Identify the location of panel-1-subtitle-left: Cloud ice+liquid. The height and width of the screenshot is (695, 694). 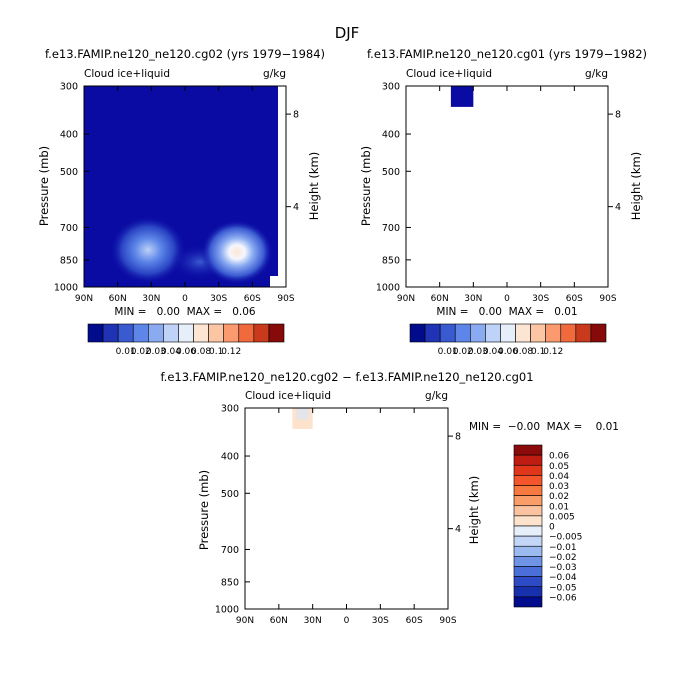
(127, 74).